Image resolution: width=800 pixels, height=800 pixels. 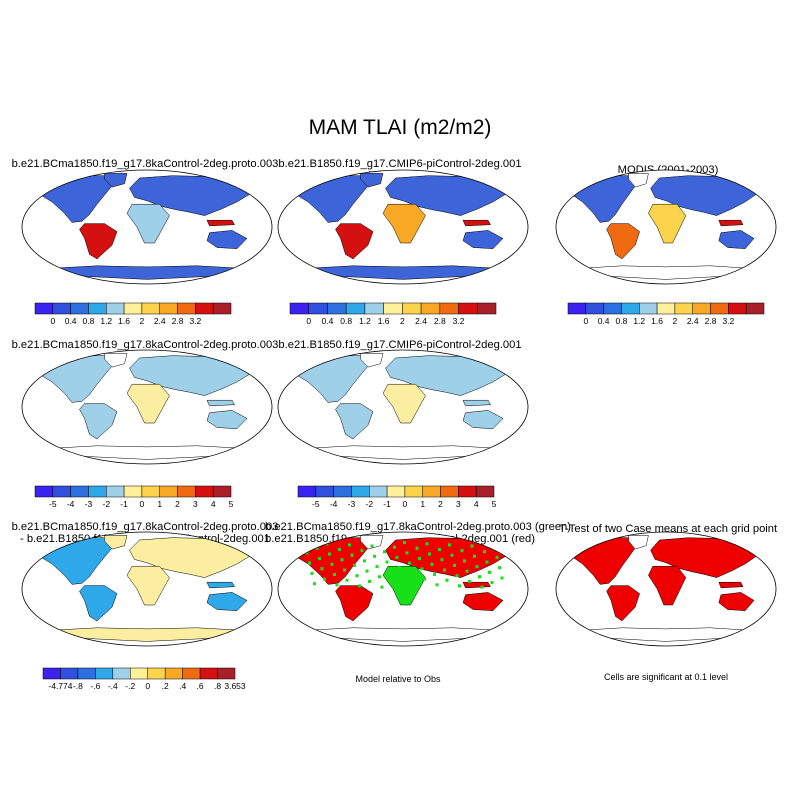 I want to click on colorbar-tick-label: 2.8, so click(x=711, y=321).